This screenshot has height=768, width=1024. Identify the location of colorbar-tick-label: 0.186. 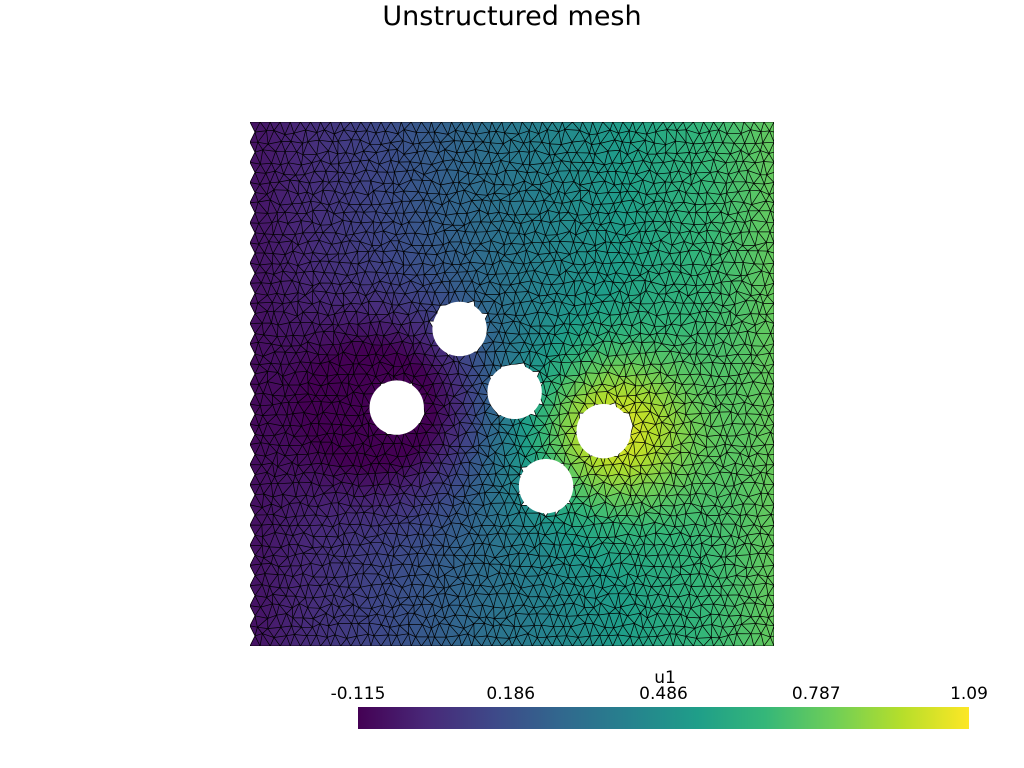
(511, 694).